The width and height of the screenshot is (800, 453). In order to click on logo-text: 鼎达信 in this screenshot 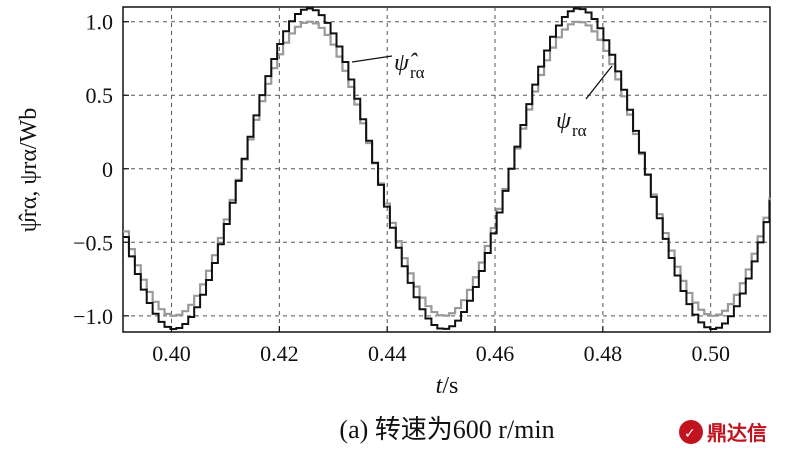, I will do `click(737, 433)`.